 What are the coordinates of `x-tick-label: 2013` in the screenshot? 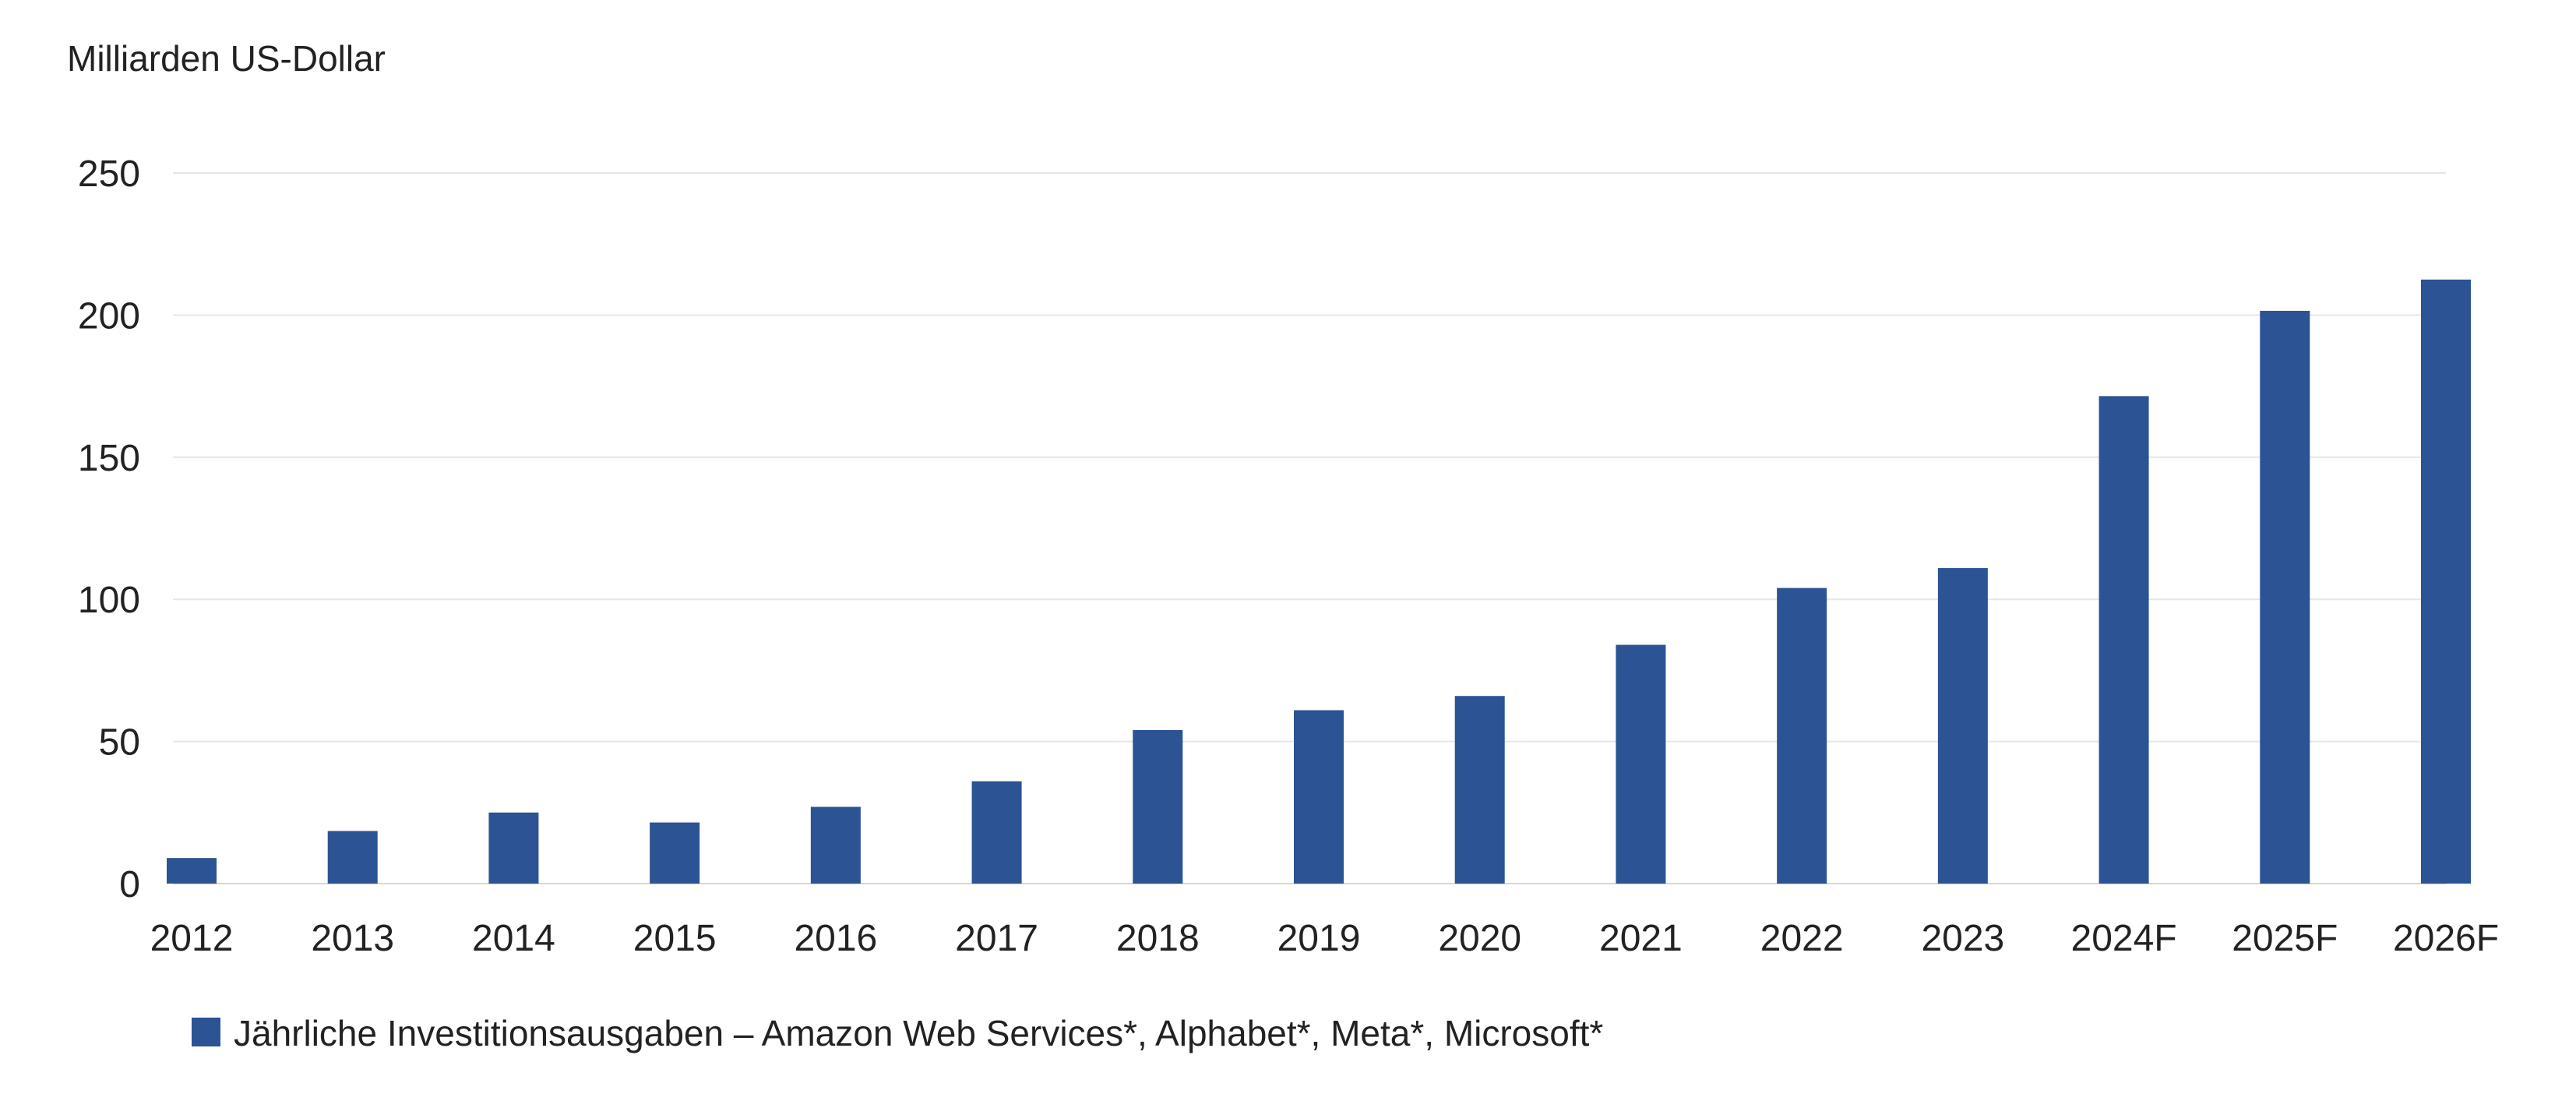 It's located at (352, 938).